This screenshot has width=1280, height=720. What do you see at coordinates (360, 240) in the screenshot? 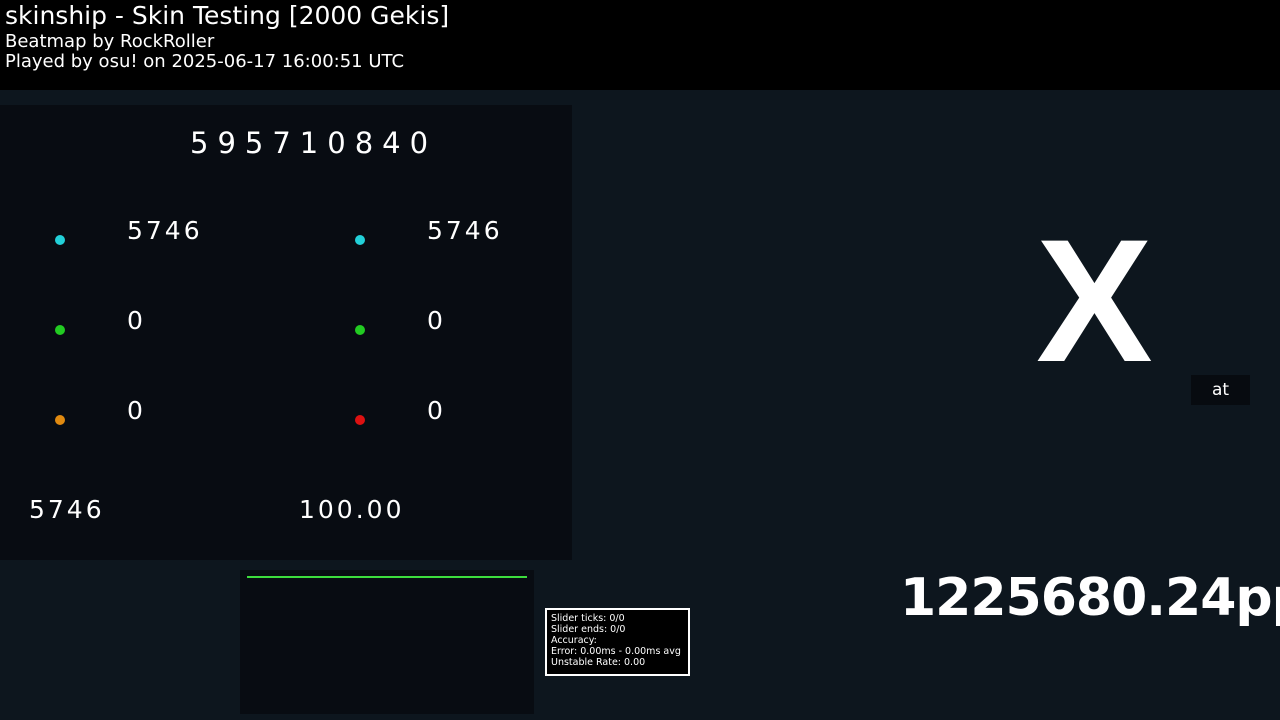
I see `geki-icon` at bounding box center [360, 240].